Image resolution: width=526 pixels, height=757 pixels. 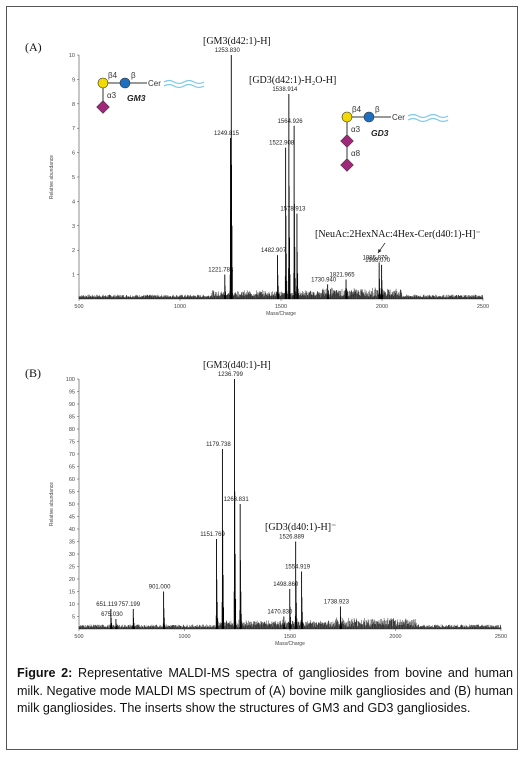 I want to click on plot-b-y-tick-label: 15, so click(x=72, y=593).